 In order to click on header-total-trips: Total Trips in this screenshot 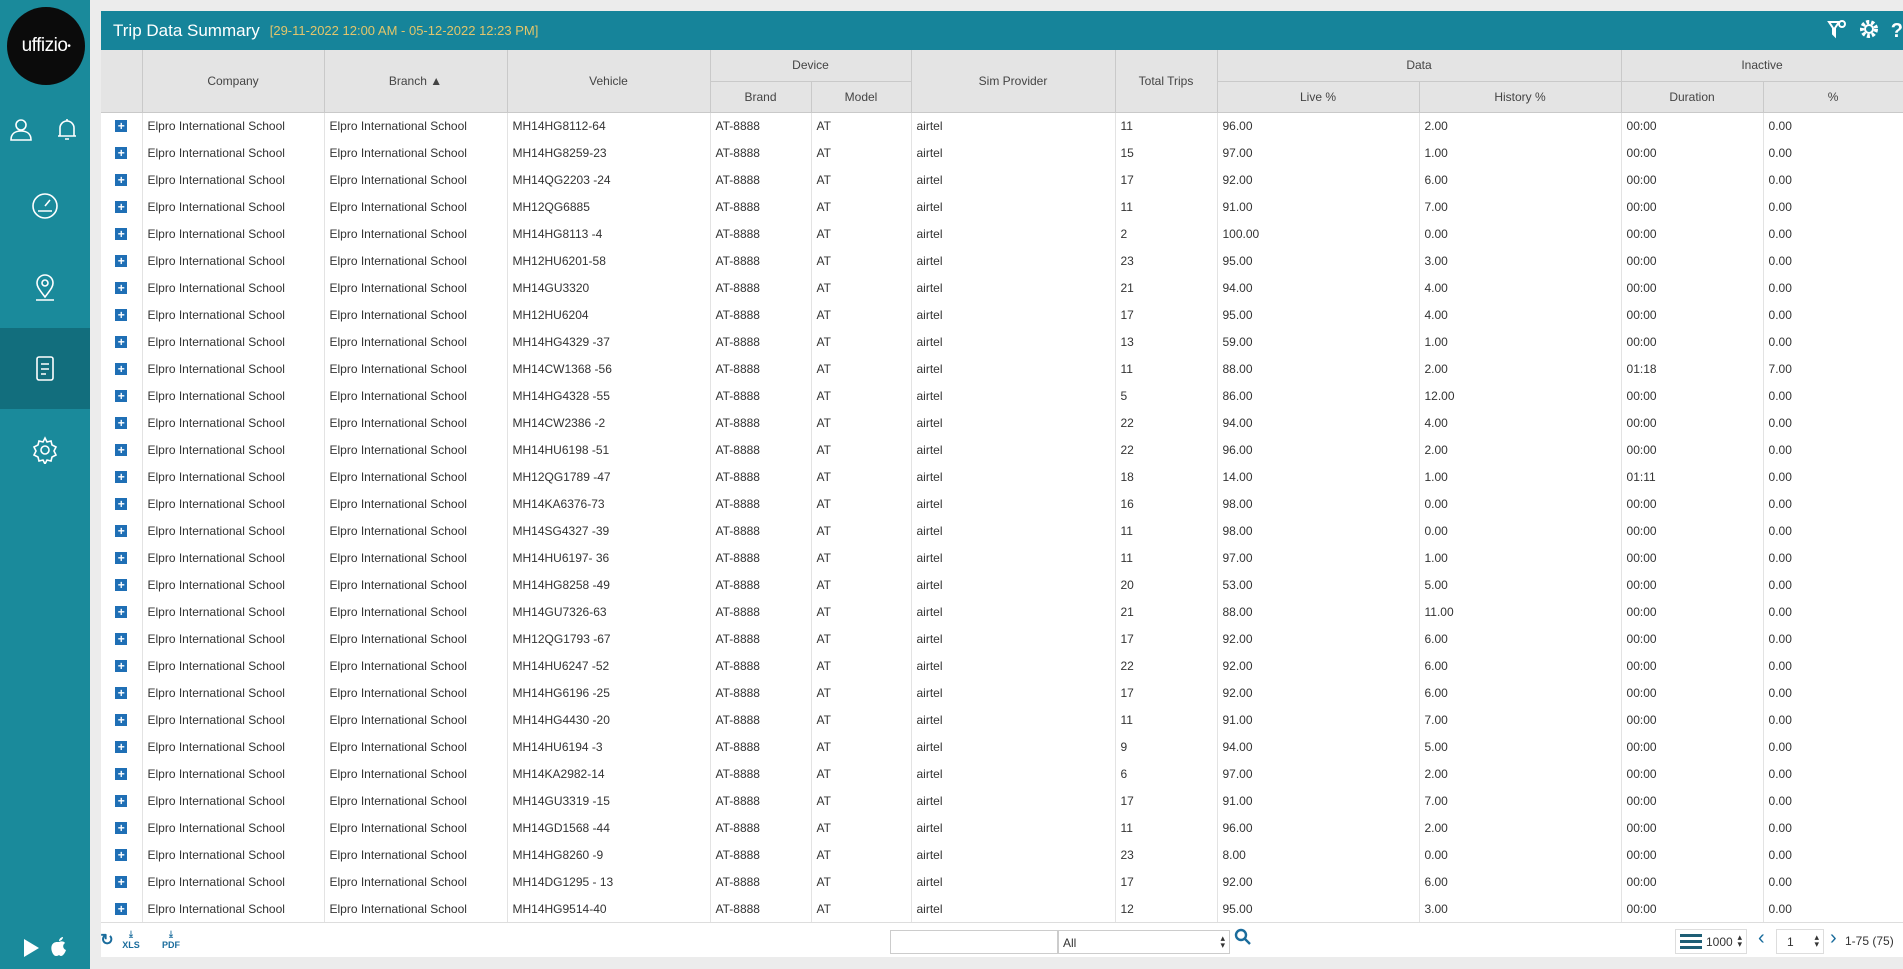, I will do `click(1166, 81)`.